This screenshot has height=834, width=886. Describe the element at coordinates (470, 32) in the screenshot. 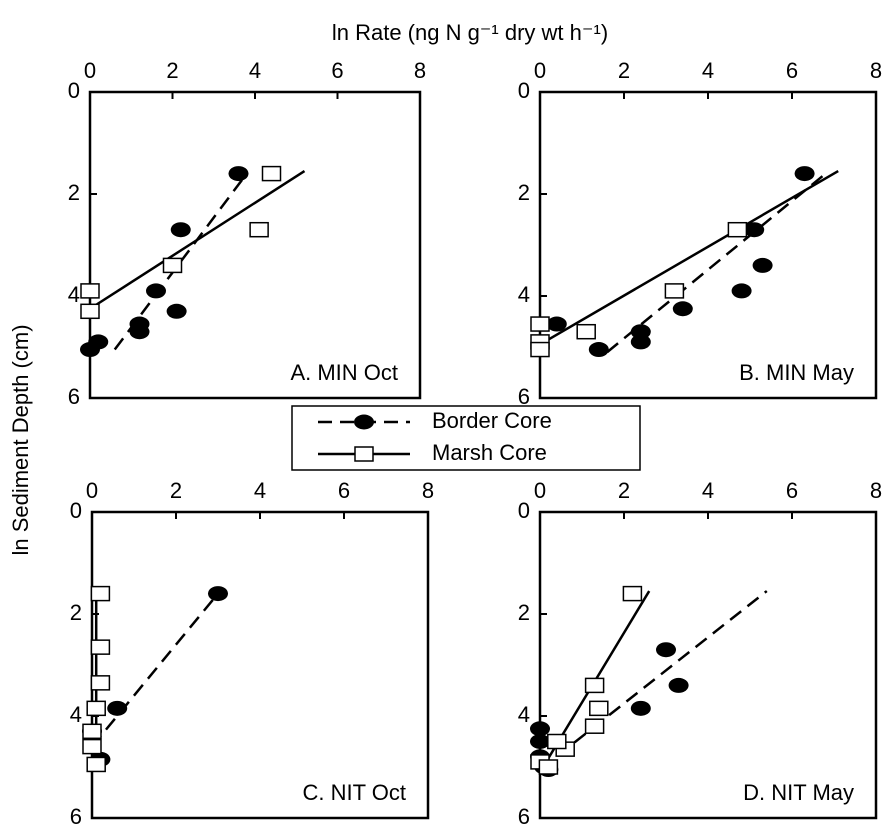

I see `x-axis-title: ln Rate (ng N g⁻¹ dry wt h⁻¹)` at that location.